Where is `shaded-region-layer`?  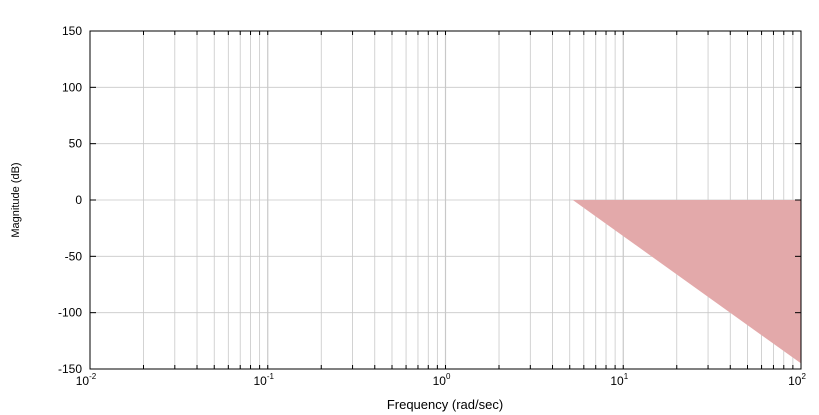 shaded-region-layer is located at coordinates (686, 282).